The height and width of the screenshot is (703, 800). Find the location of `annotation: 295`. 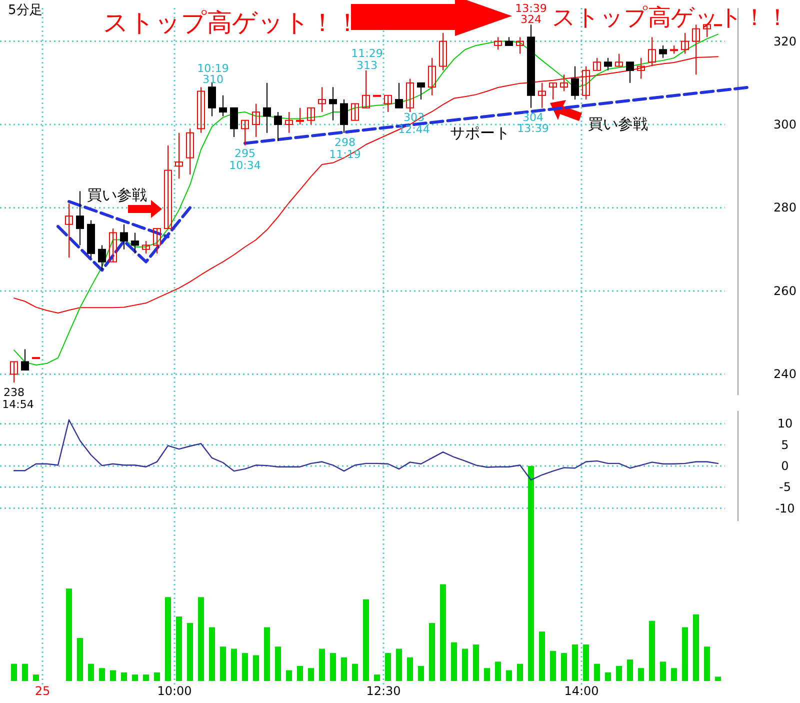

annotation: 295 is located at coordinates (245, 153).